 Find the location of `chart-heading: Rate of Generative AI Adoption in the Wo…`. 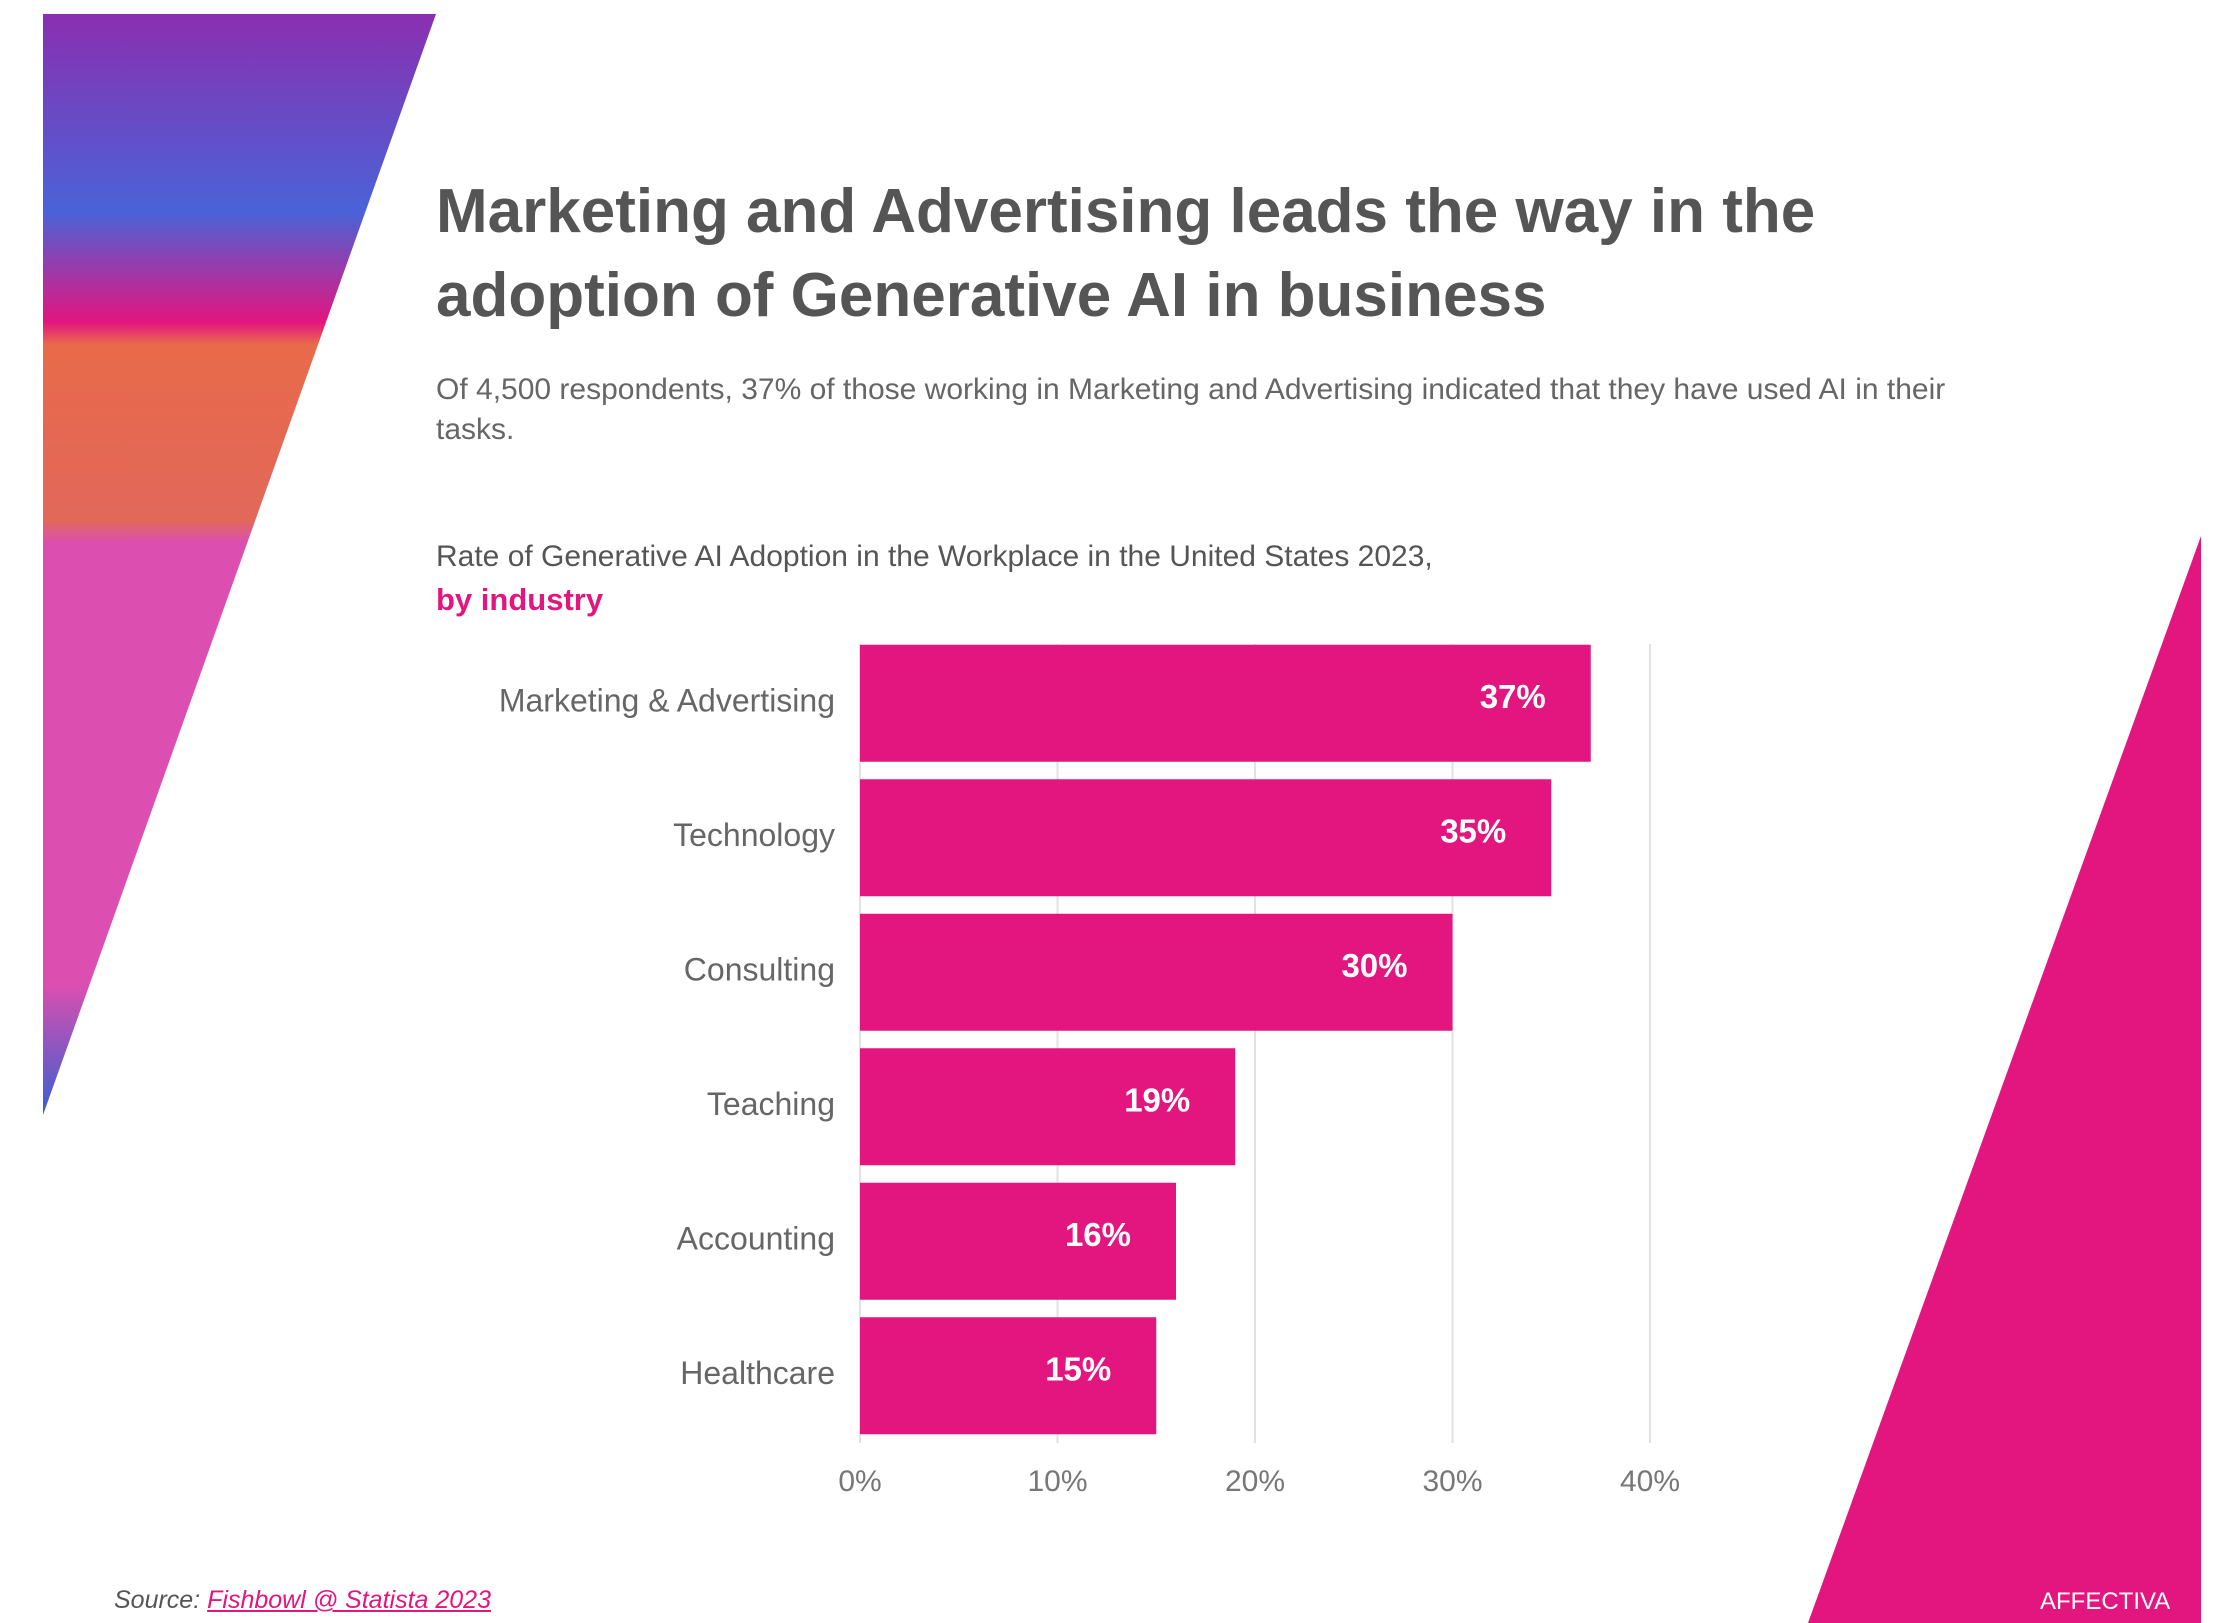

chart-heading: Rate of Generative AI Adoption in the Wo… is located at coordinates (934, 556).